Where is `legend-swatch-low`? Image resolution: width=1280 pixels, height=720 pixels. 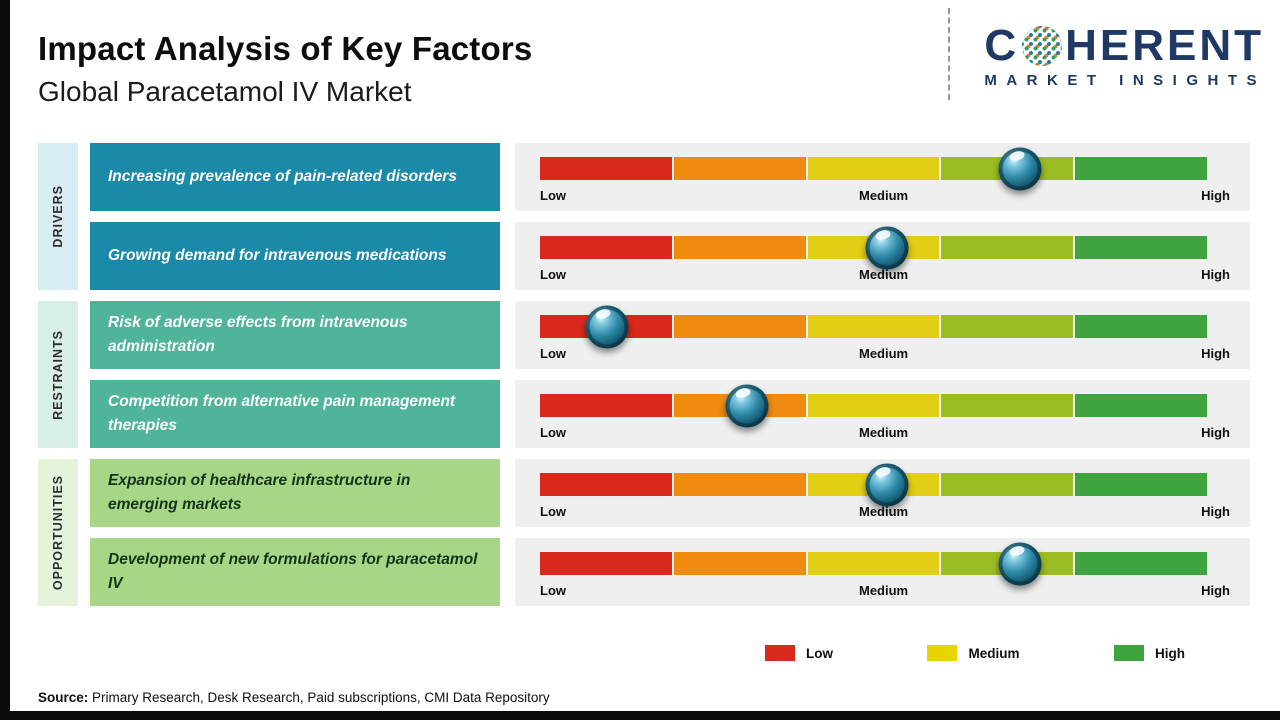 legend-swatch-low is located at coordinates (780, 653).